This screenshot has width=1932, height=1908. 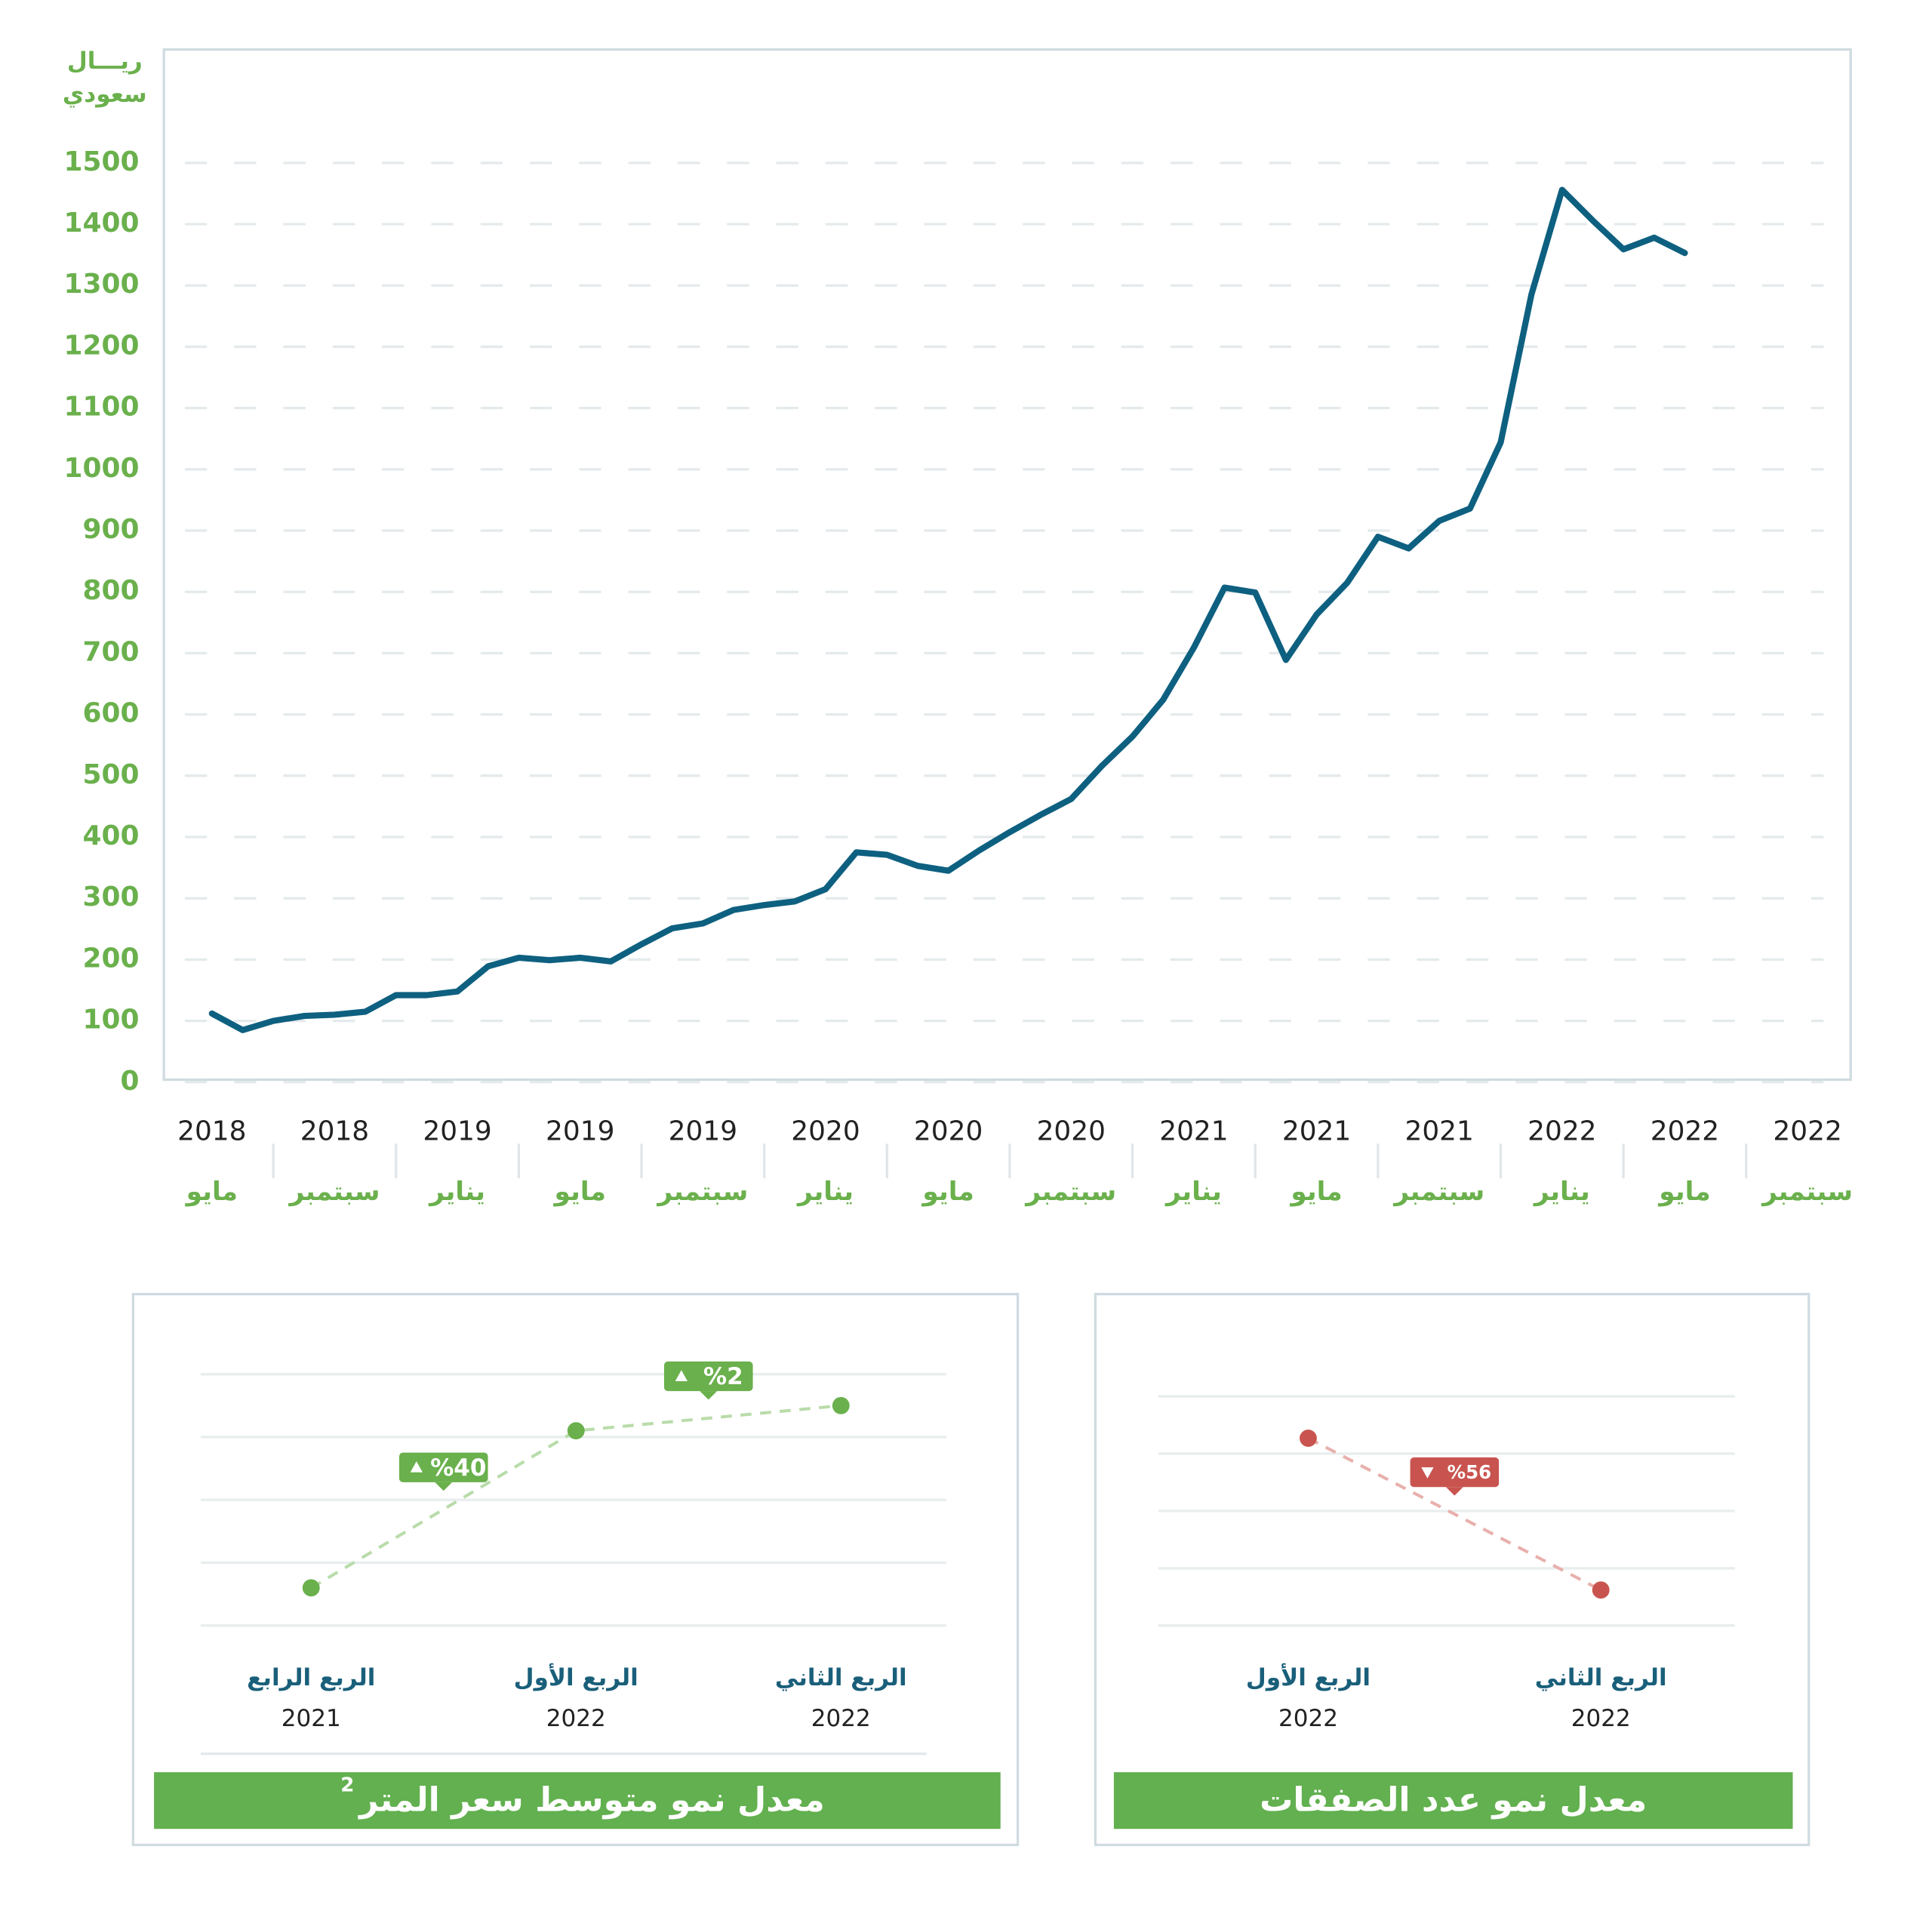 I want to click on y-tick-label: 300, so click(x=111, y=897).